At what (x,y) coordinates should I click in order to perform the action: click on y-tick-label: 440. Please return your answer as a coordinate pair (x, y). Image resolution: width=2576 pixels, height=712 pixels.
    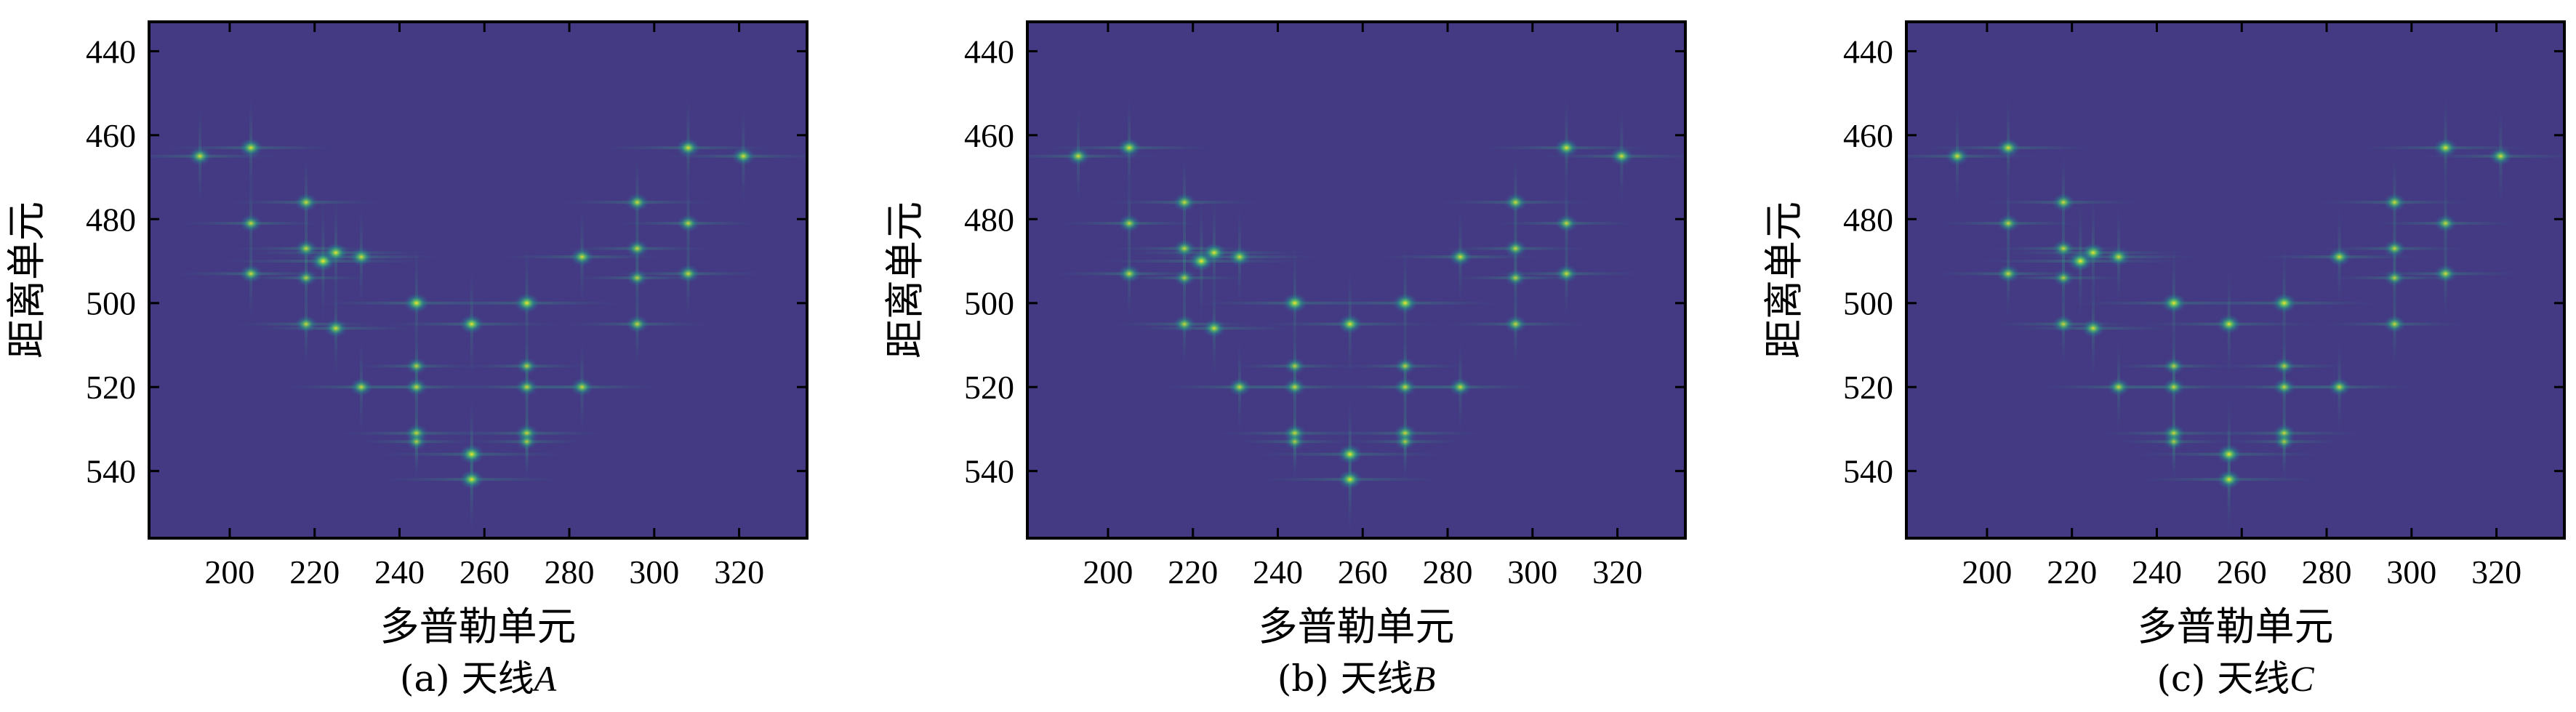
    Looking at the image, I should click on (989, 51).